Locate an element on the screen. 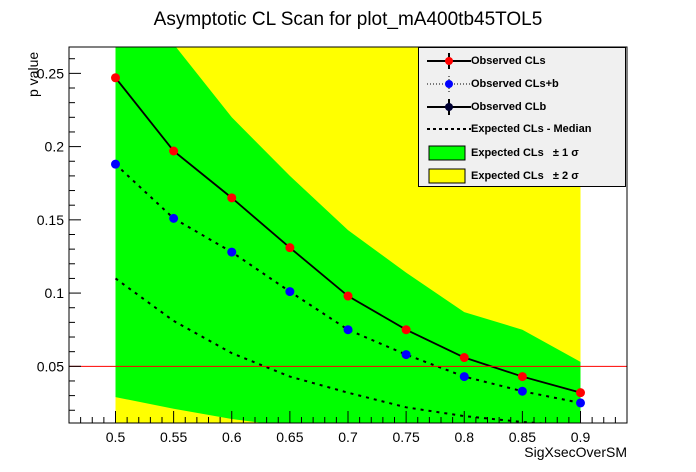 The width and height of the screenshot is (696, 472). green-box-icon is located at coordinates (447, 153).